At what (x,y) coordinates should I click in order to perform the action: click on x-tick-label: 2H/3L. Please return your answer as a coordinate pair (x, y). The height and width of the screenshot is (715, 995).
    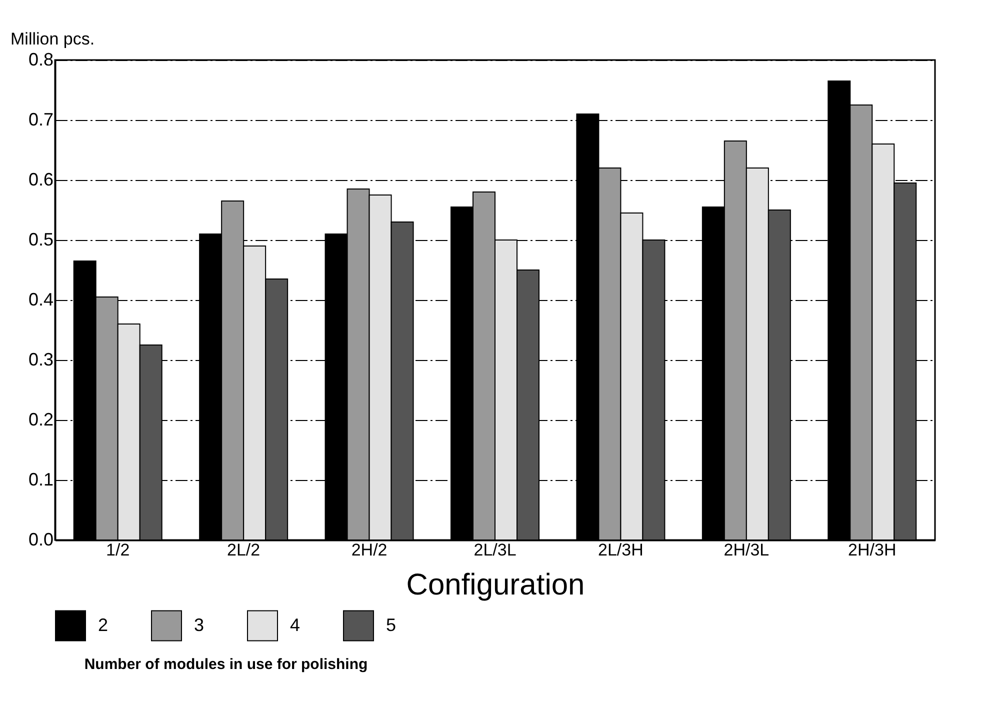
    Looking at the image, I should click on (747, 550).